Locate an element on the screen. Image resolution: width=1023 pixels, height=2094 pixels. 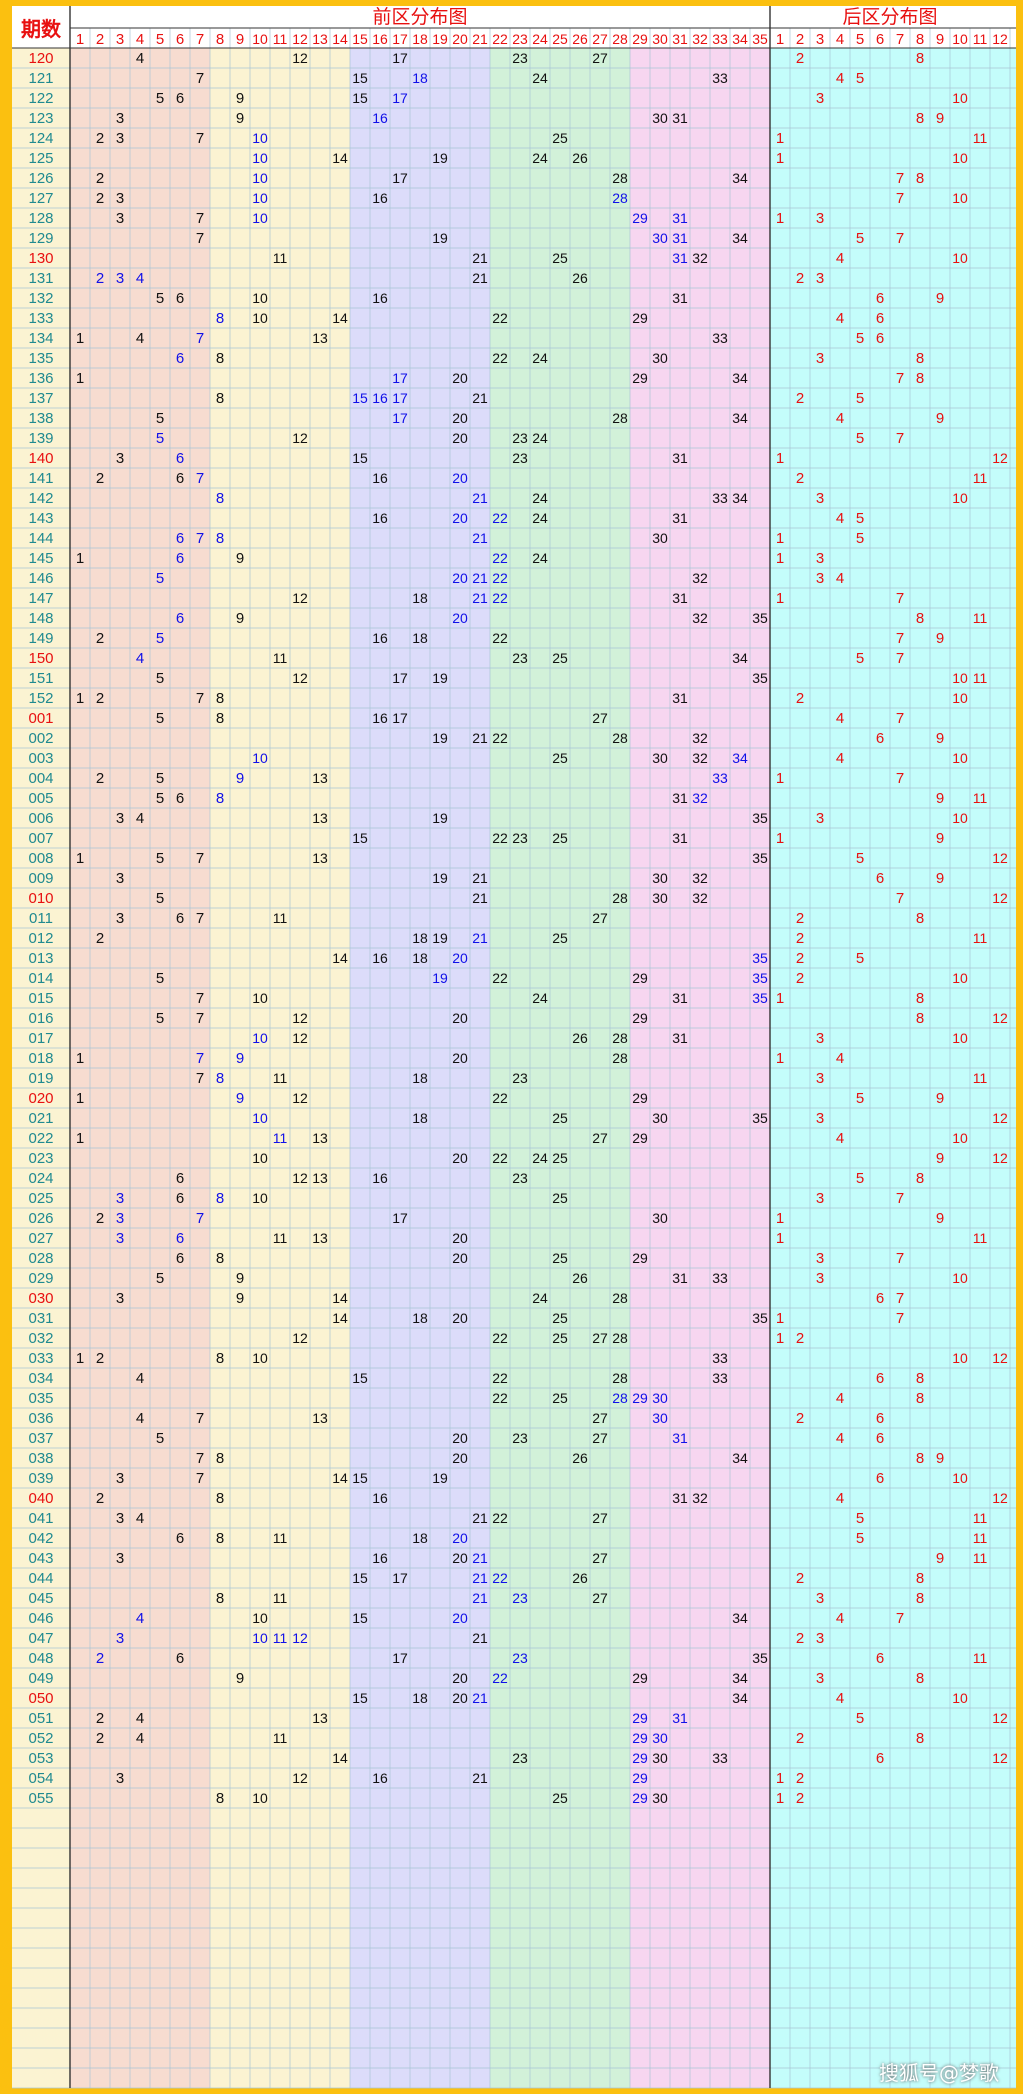
back-number-145-1: 1 is located at coordinates (780, 558).